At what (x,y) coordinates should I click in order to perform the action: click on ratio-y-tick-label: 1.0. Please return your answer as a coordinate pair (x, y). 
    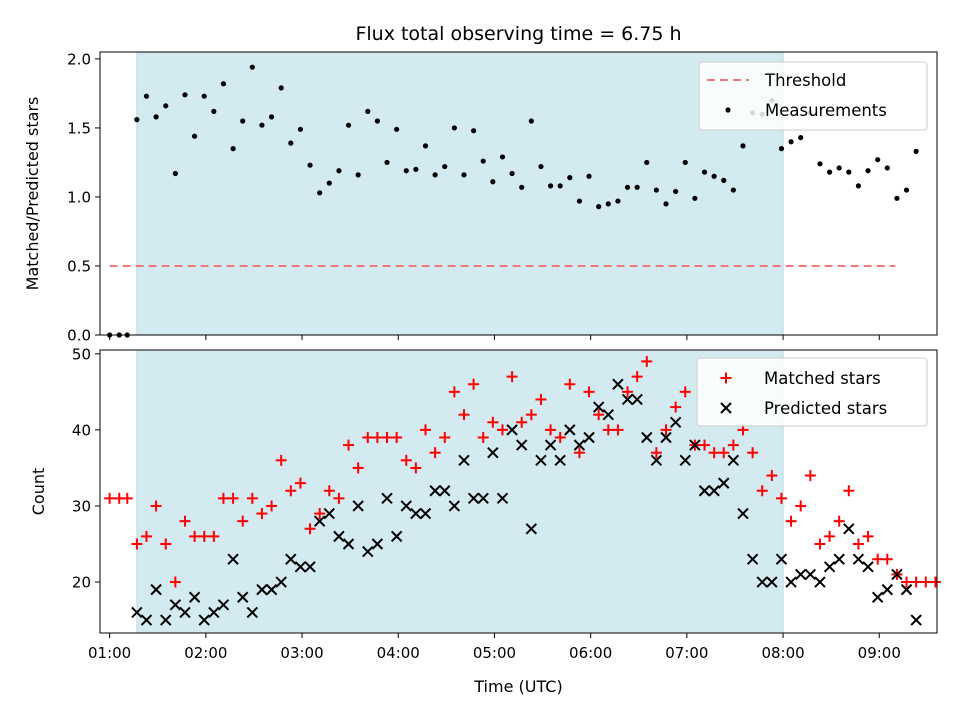
    Looking at the image, I should click on (79, 197).